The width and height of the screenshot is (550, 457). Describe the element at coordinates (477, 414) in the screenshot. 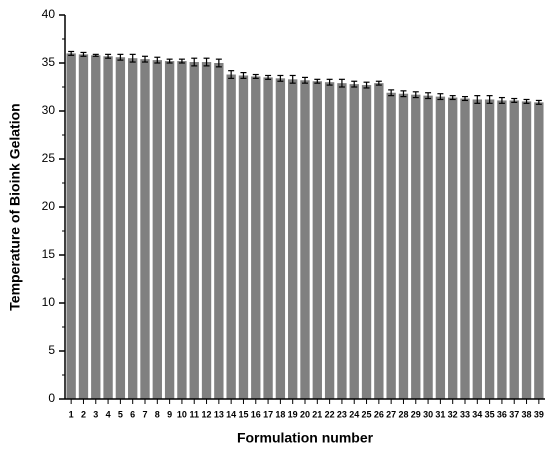

I see `x-tick-label: 34` at that location.